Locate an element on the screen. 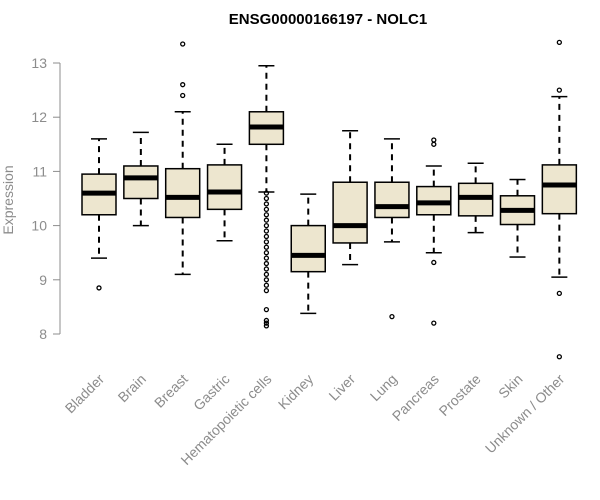 This screenshot has width=600, height=500. y-tick-label: 12 is located at coordinates (39, 117).